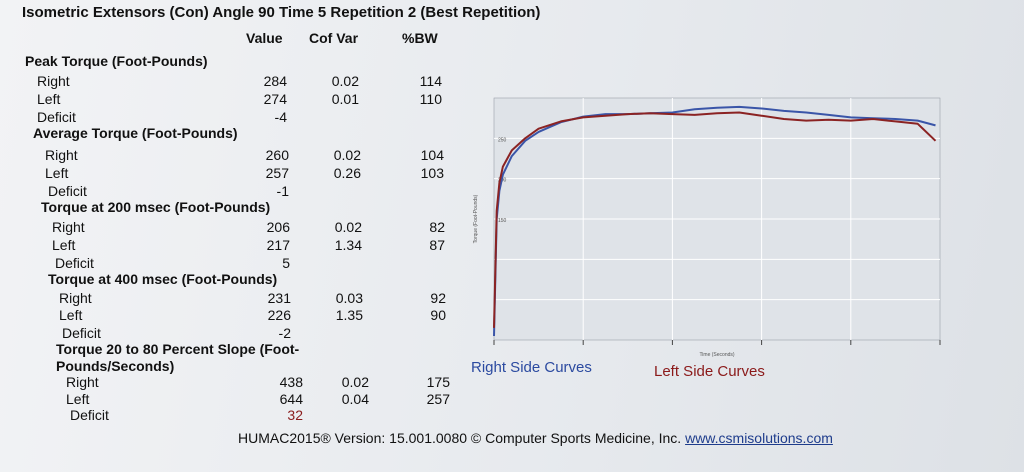  I want to click on value-cell: 226, so click(279, 315).